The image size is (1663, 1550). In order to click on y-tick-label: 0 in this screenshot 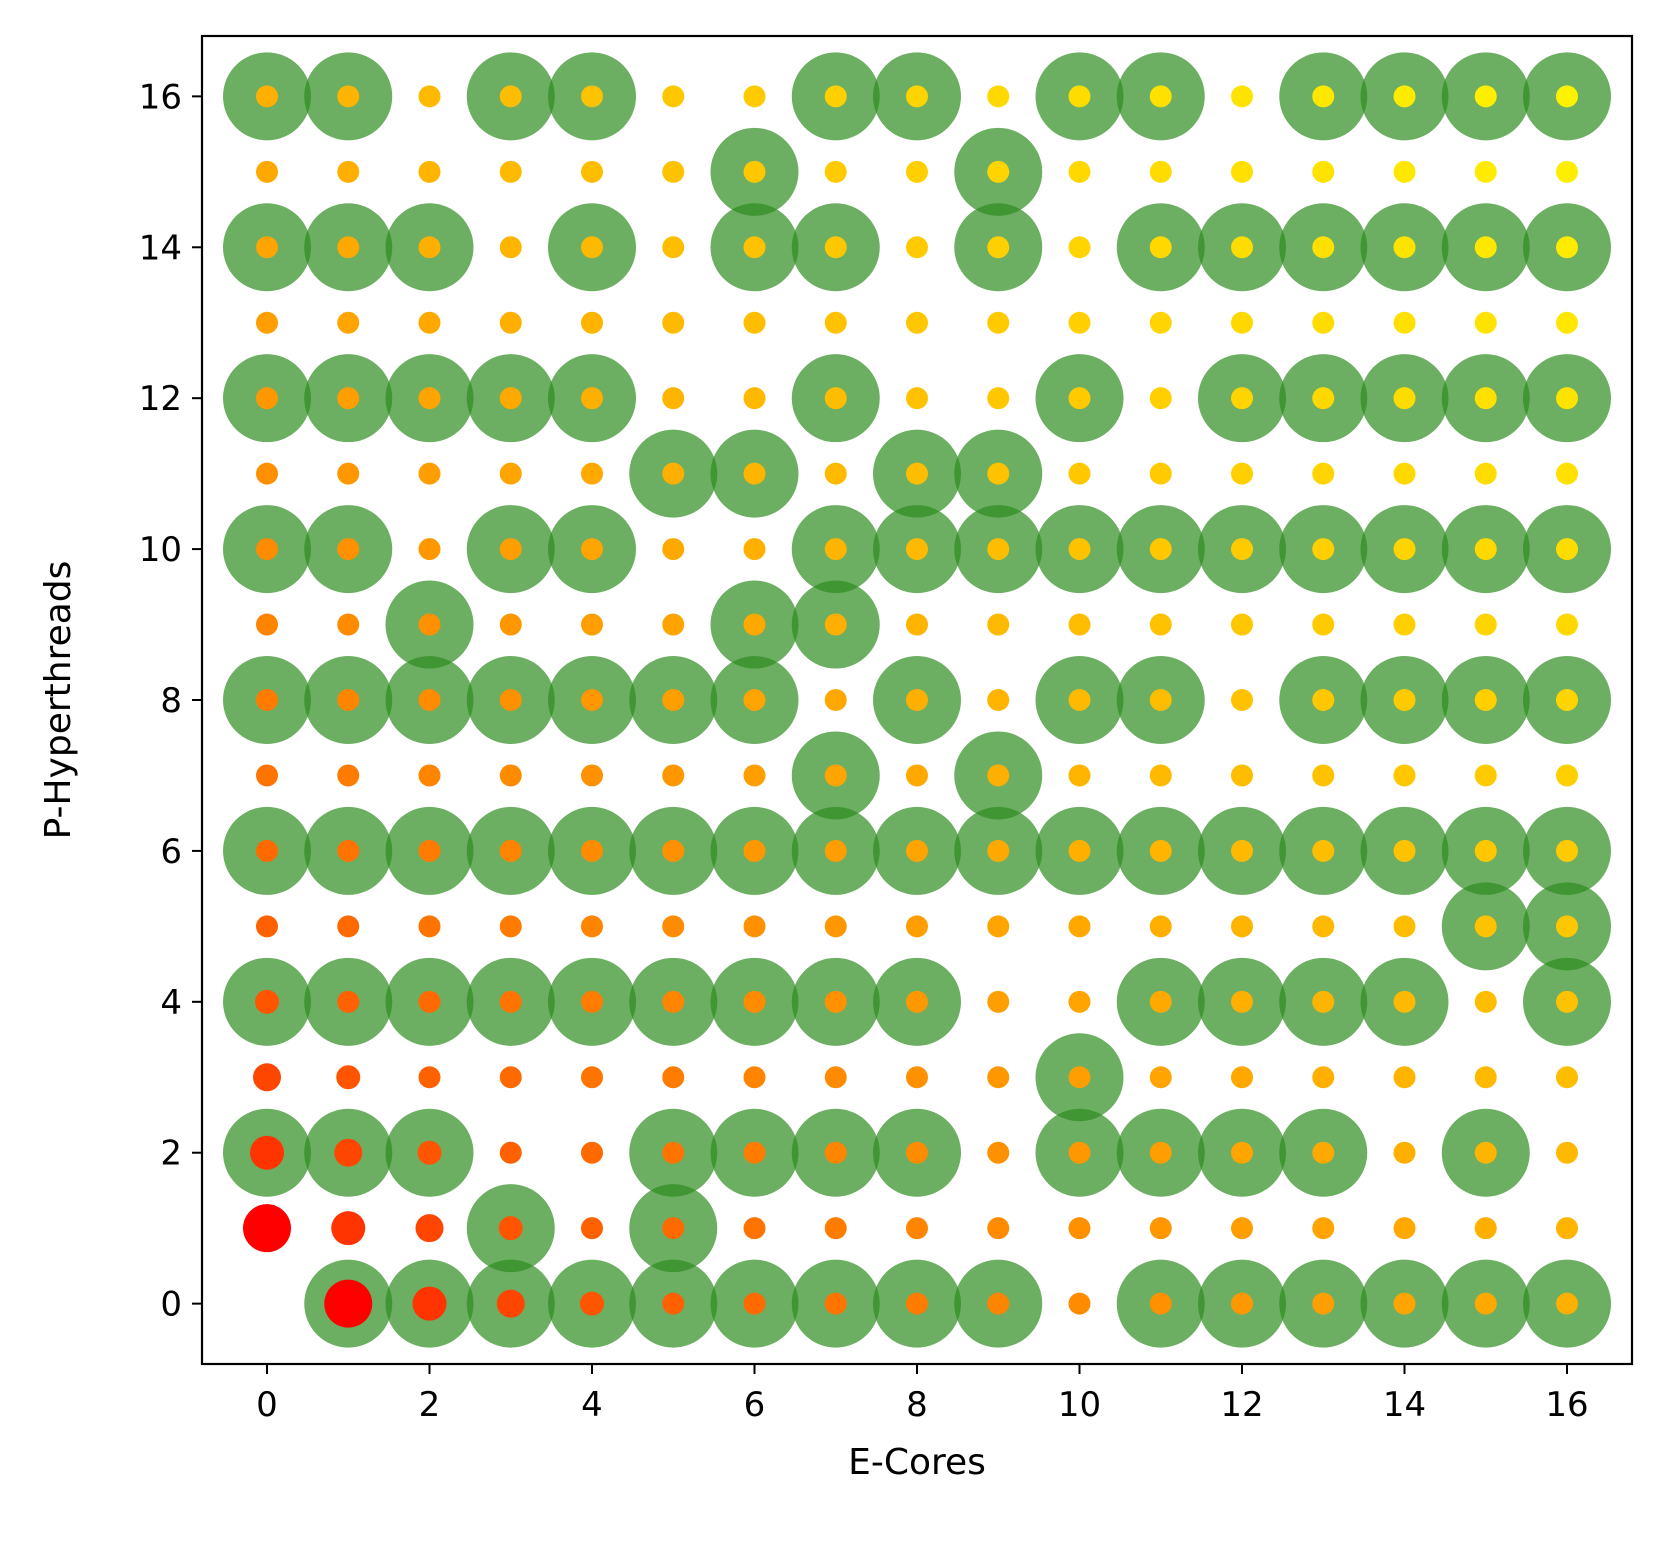, I will do `click(171, 1305)`.